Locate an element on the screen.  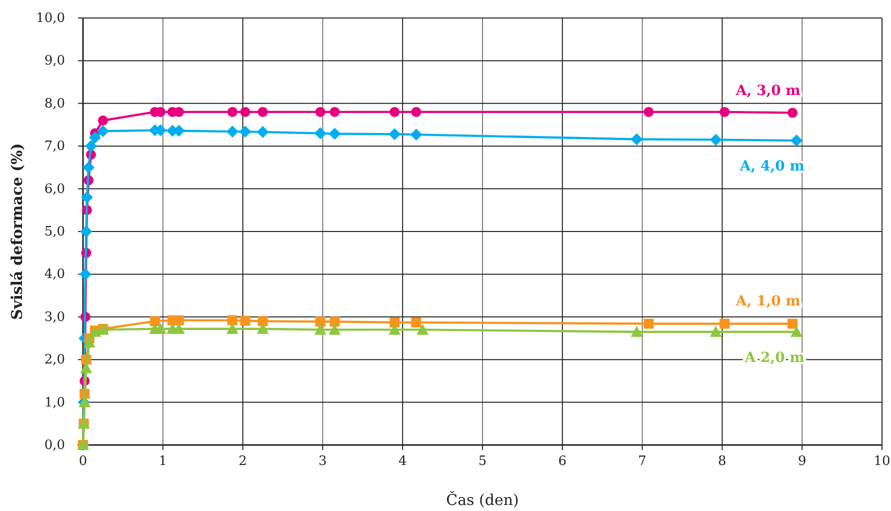
x-tick-label: 8 is located at coordinates (722, 461).